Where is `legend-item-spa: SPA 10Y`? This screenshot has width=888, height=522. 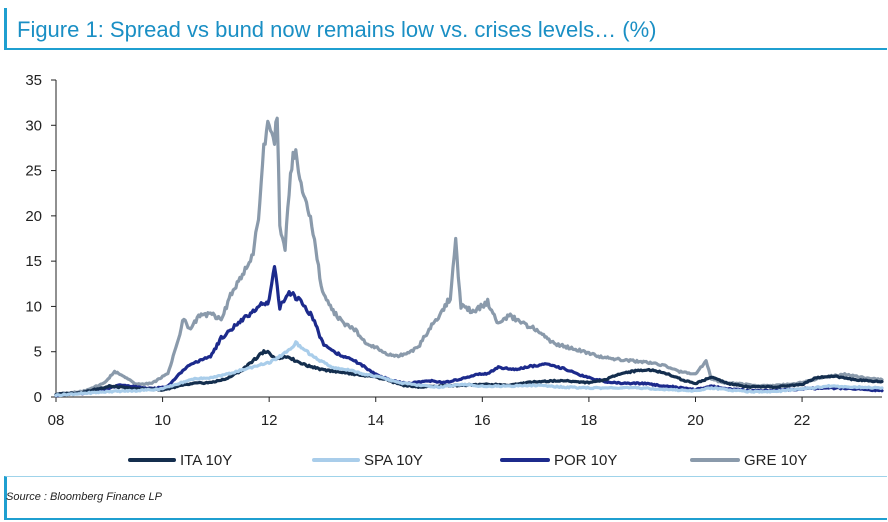
legend-item-spa: SPA 10Y is located at coordinates (367, 460).